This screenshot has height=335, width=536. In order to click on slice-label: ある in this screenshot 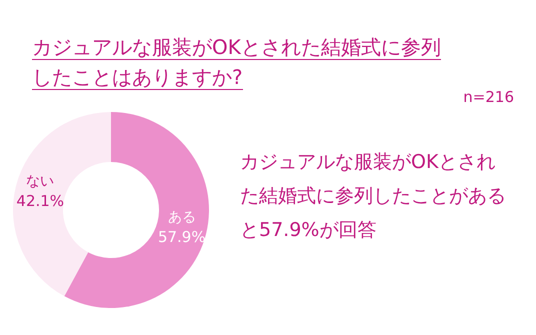, I will do `click(182, 218)`.